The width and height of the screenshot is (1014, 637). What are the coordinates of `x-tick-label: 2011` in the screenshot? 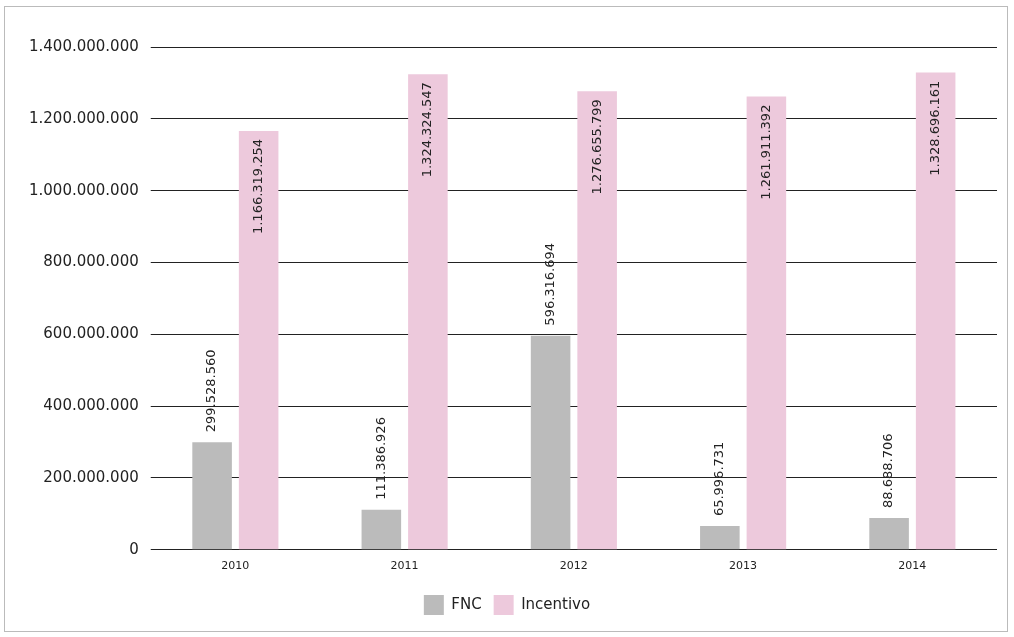 It's located at (404, 566).